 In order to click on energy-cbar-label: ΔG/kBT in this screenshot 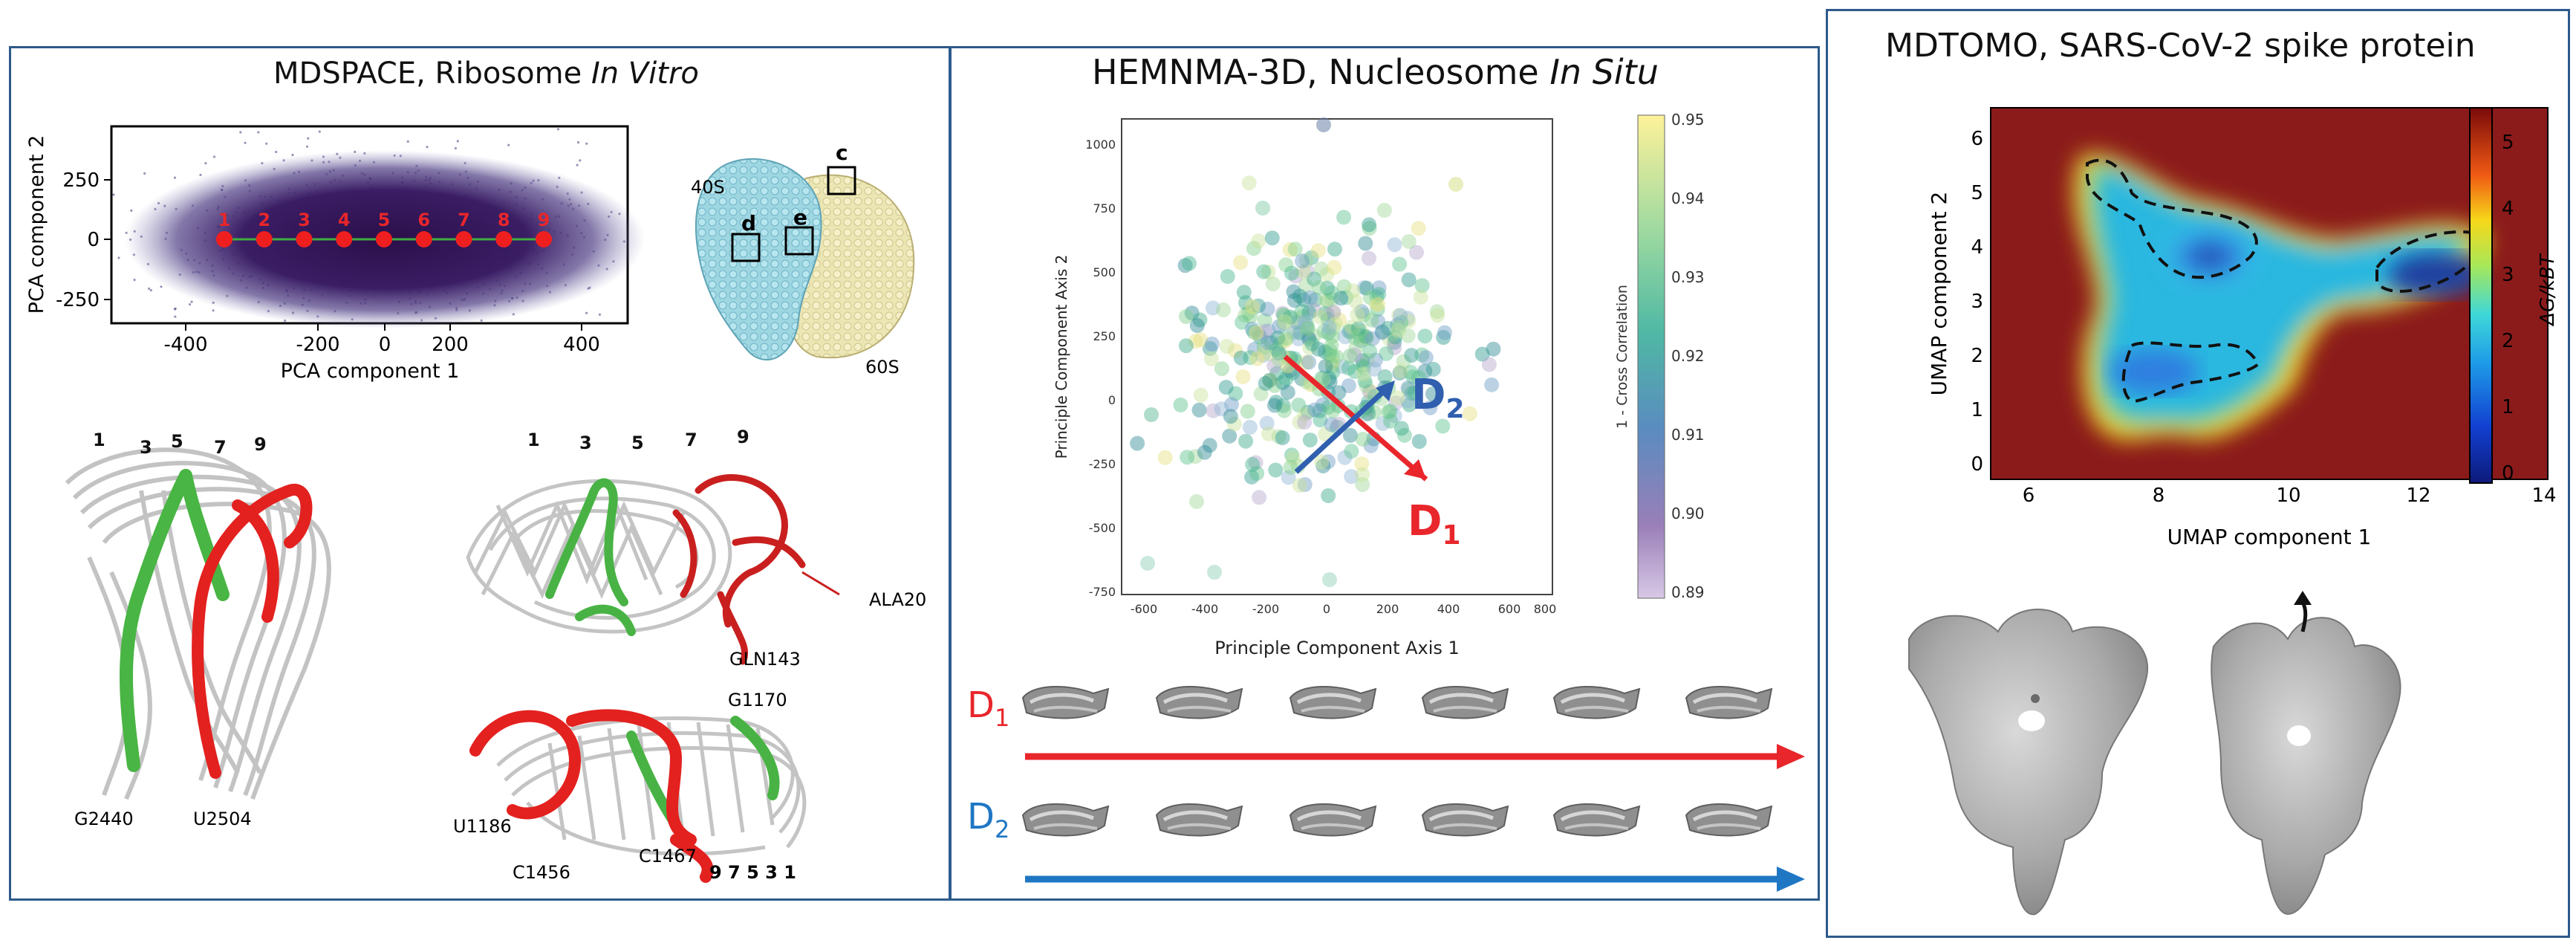, I will do `click(2548, 290)`.